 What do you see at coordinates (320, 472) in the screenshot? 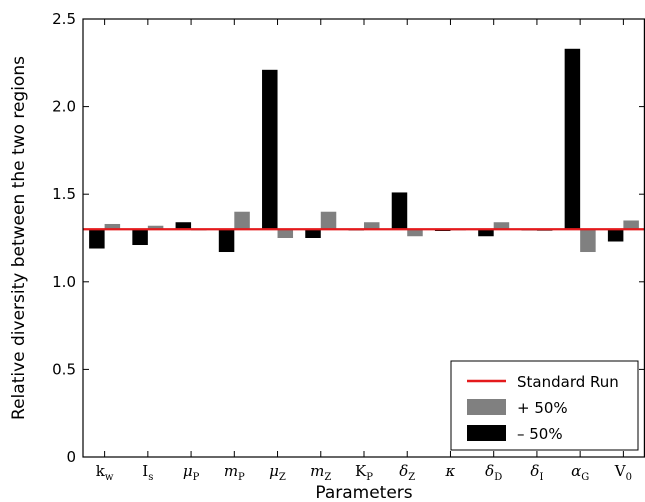
I see `x-tick-label-m_Z: mZ` at bounding box center [320, 472].